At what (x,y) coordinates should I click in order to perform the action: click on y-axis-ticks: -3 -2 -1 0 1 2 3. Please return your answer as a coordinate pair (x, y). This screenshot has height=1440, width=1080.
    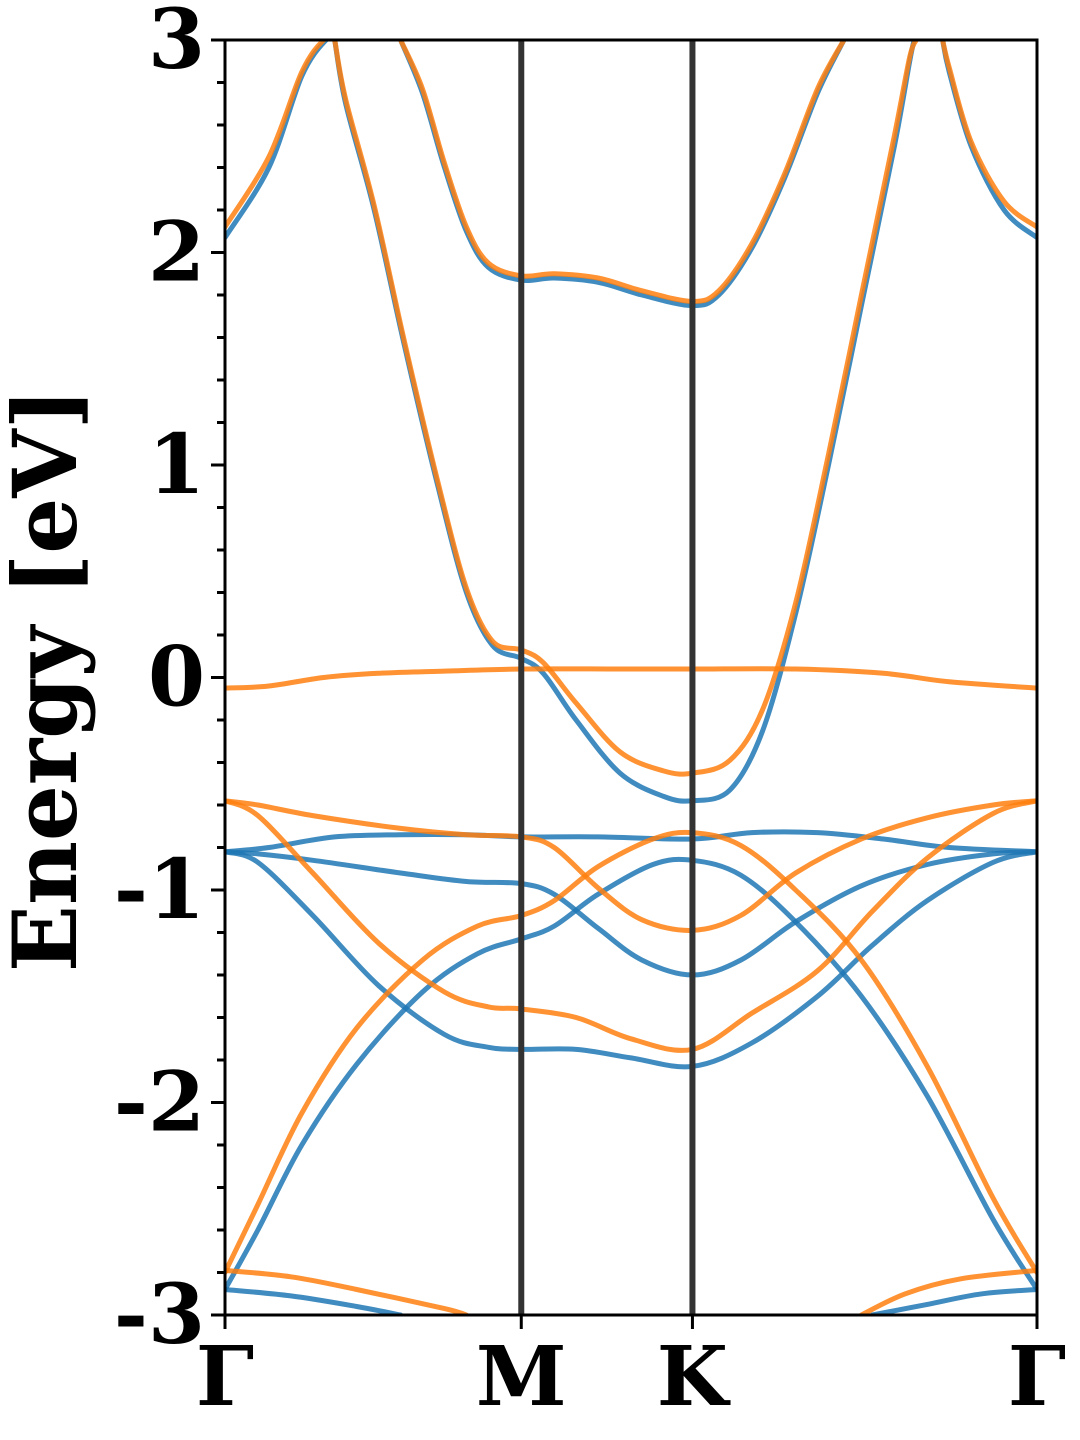
    Looking at the image, I should click on (169, 681).